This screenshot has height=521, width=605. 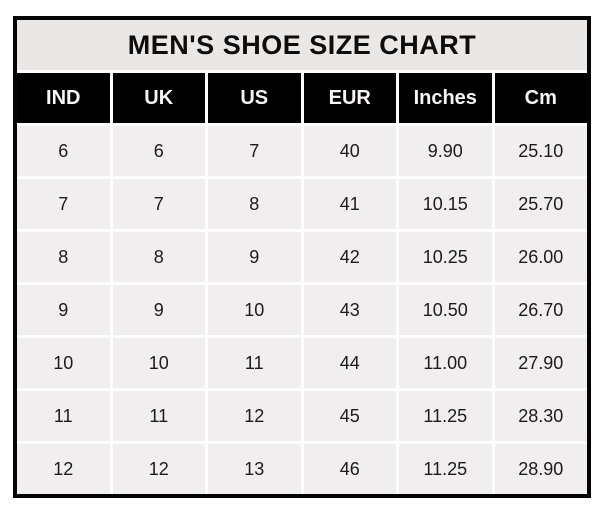 What do you see at coordinates (445, 363) in the screenshot?
I see `table-cell: 11.00` at bounding box center [445, 363].